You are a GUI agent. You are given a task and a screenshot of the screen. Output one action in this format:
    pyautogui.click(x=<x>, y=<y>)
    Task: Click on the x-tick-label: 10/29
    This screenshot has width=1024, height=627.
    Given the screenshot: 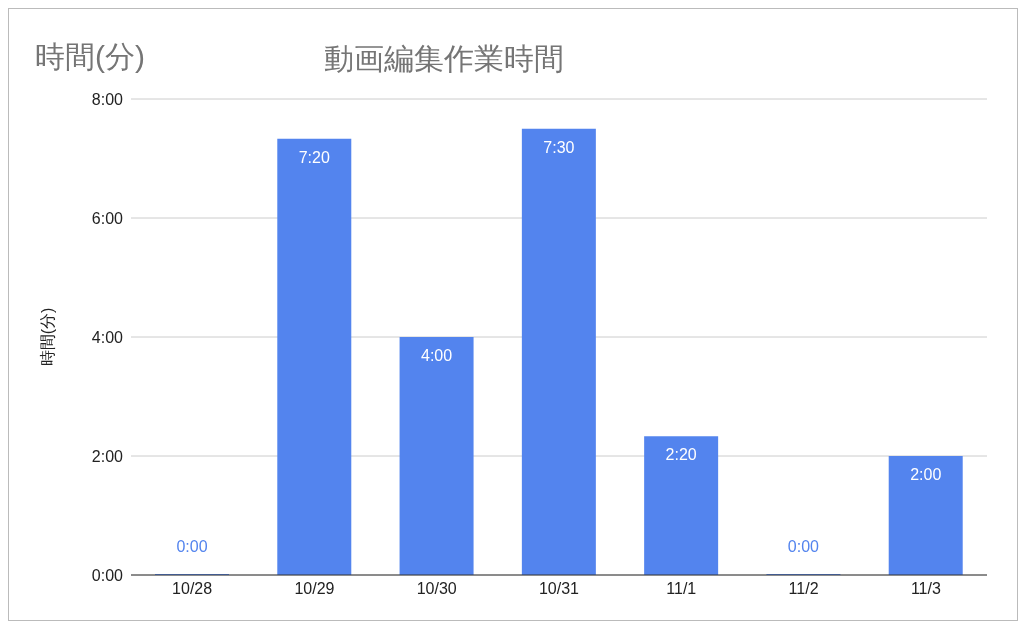 What is the action you would take?
    pyautogui.click(x=314, y=589)
    